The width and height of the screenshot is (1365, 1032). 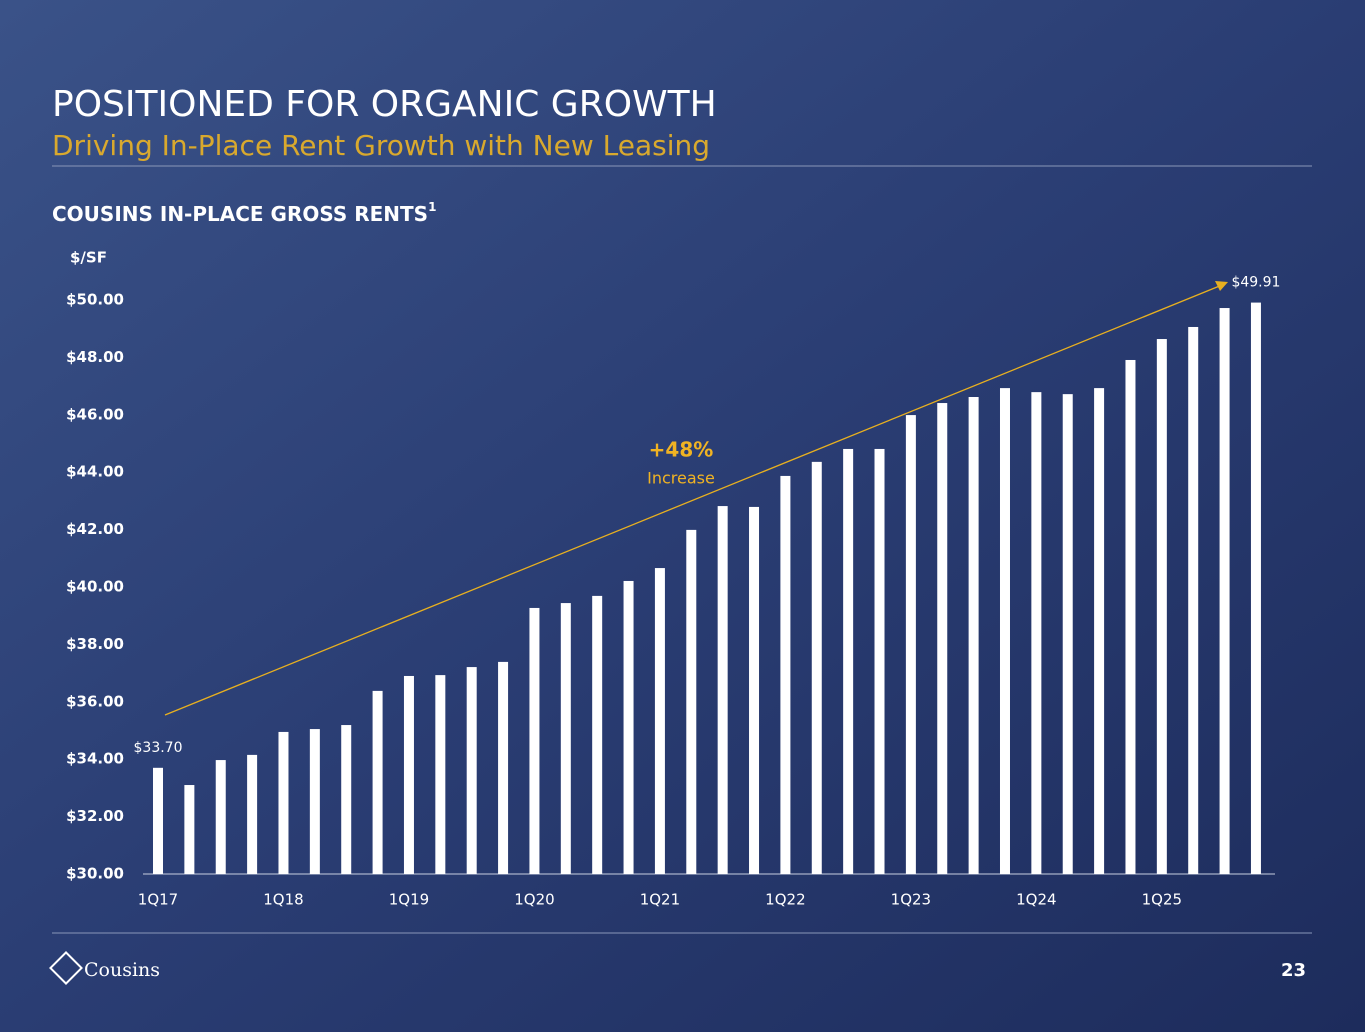 I want to click on x-tick-label: 1Q18, so click(x=283, y=900).